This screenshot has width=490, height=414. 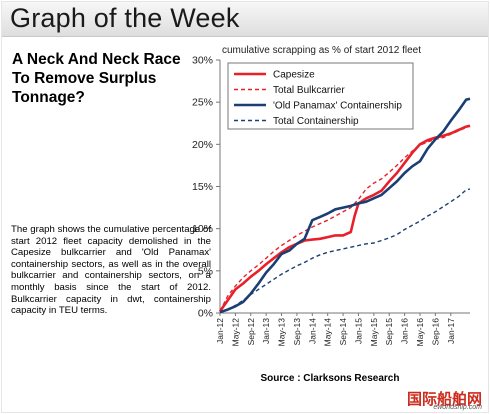 I want to click on x-tick-label: Jan-16, so click(x=405, y=331).